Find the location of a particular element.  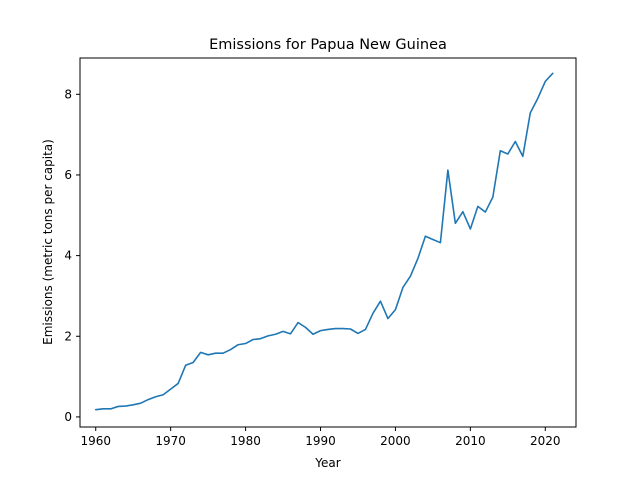

y-tick-label: 8 is located at coordinates (68, 94).